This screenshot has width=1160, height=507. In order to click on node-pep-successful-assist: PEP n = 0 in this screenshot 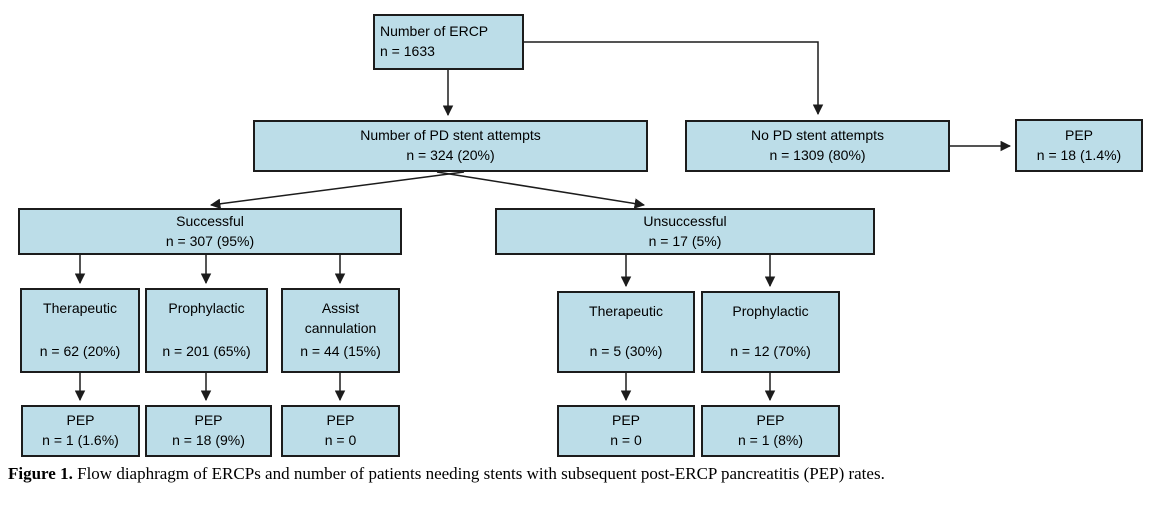, I will do `click(340, 431)`.